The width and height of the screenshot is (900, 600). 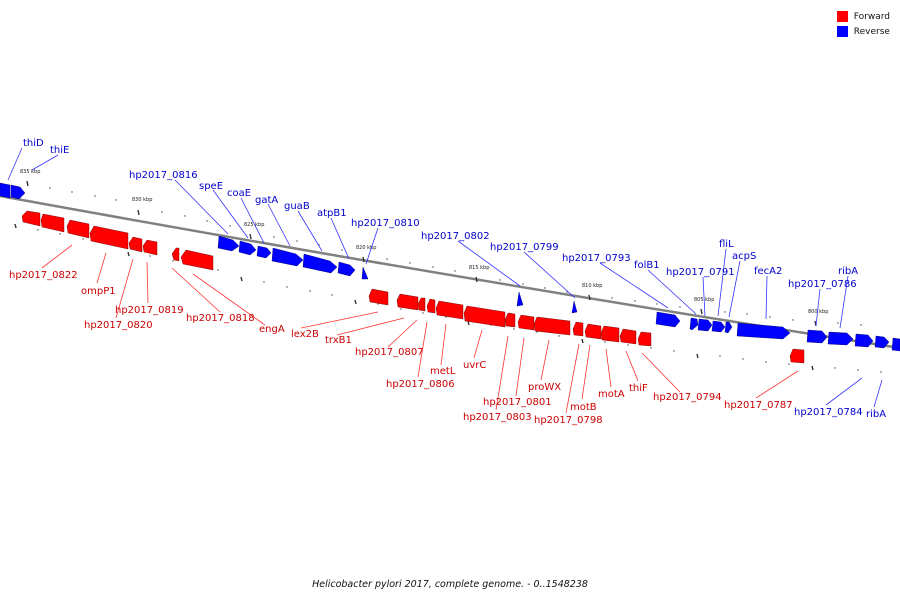 What do you see at coordinates (479, 268) in the screenshot?
I see `scale-label: 815 kbp` at bounding box center [479, 268].